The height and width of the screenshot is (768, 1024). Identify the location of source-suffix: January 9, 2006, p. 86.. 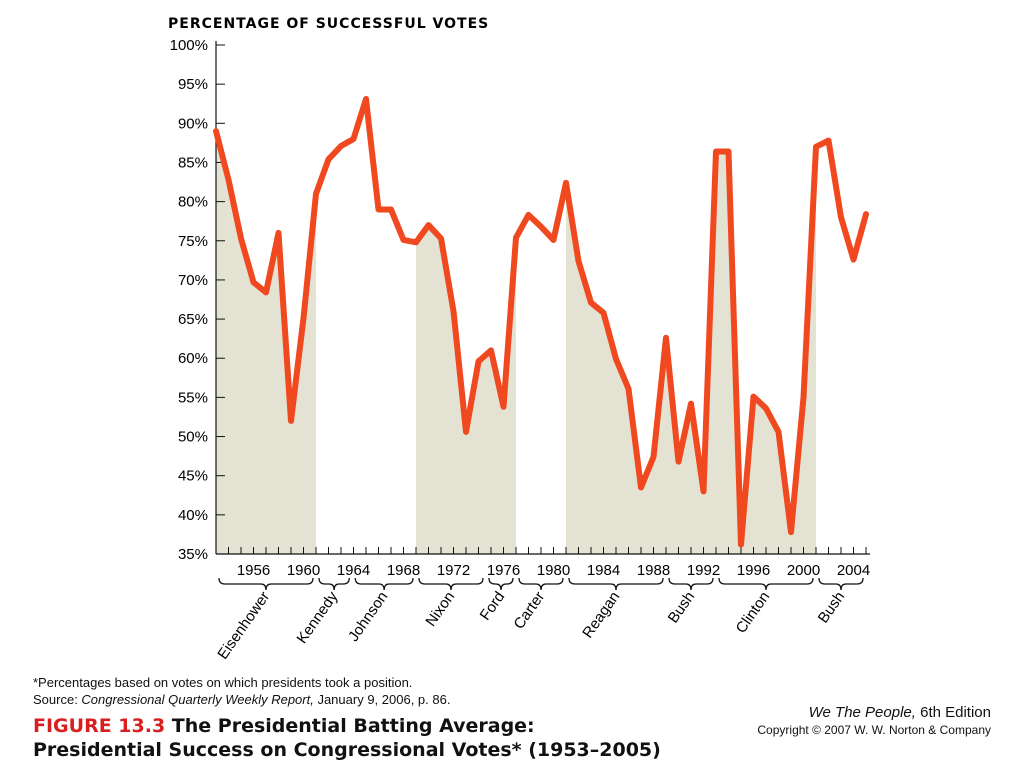
(382, 699).